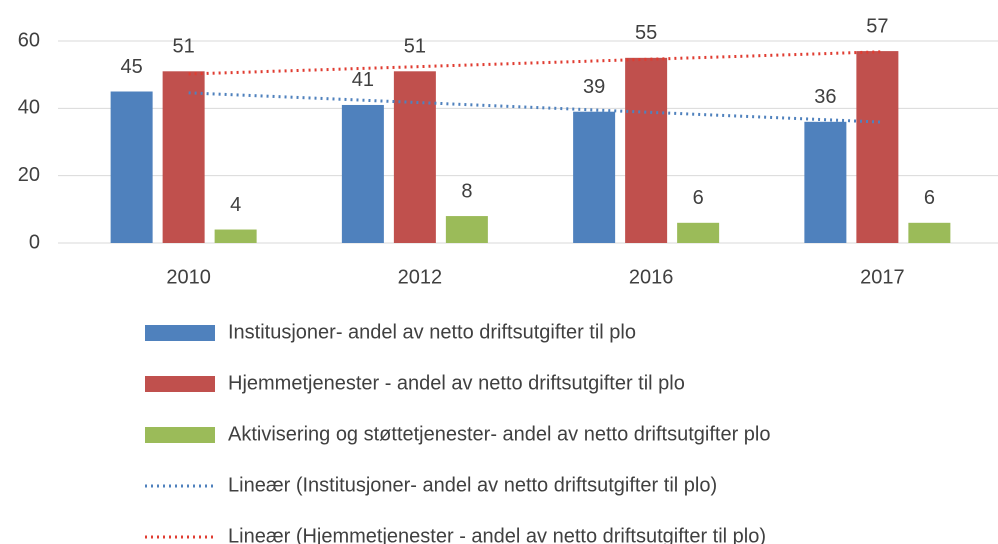 Image resolution: width=998 pixels, height=544 pixels. Describe the element at coordinates (882, 277) in the screenshot. I see `x-tick-label: 2017` at that location.